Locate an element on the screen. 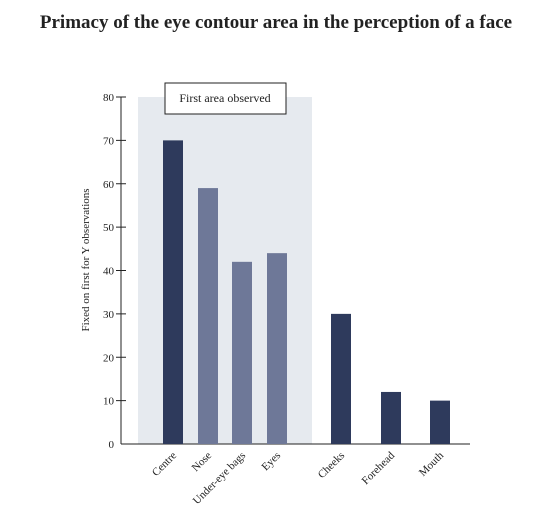  y-tick-label: 30 is located at coordinates (109, 315).